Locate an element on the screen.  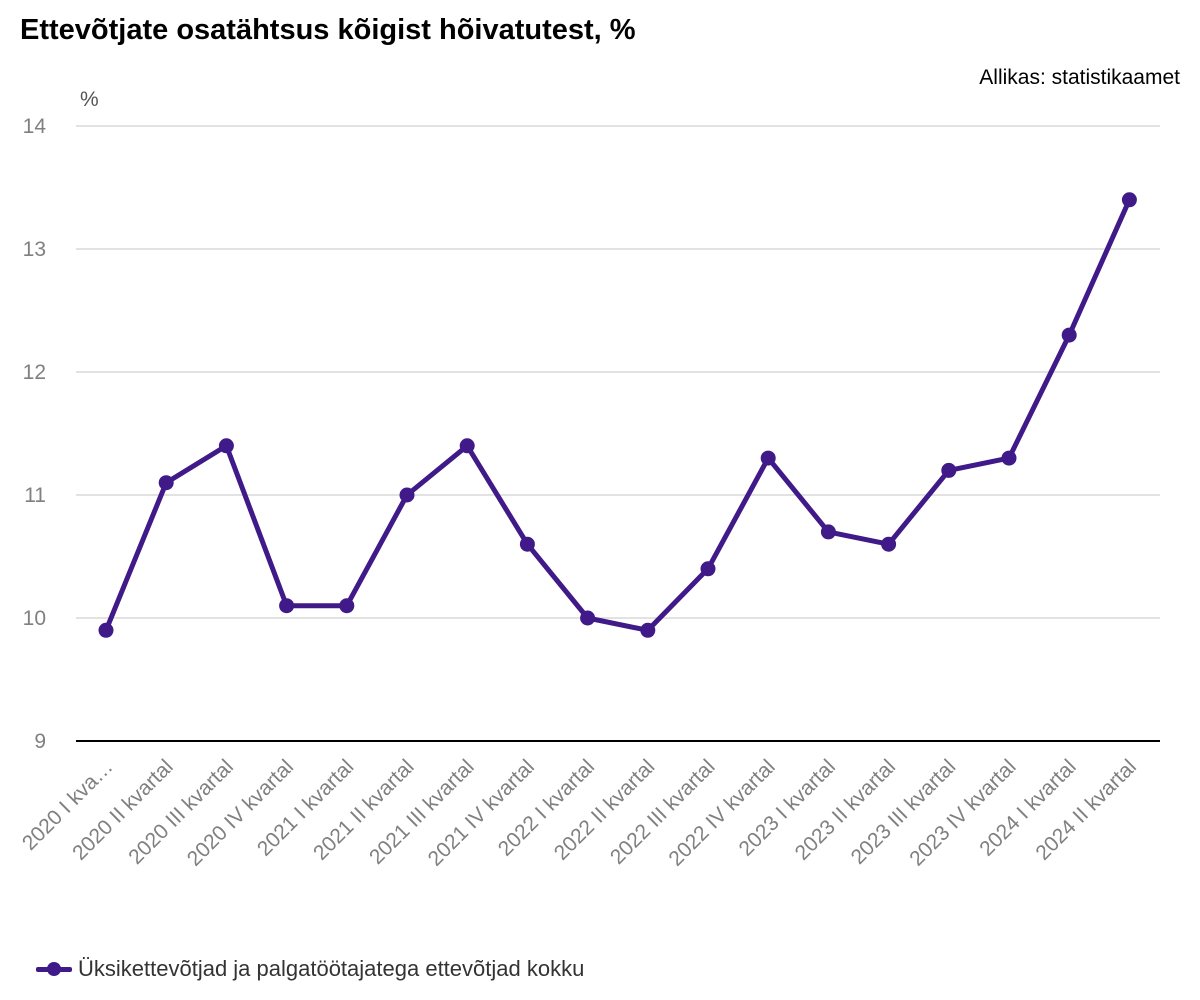
y-tick-label: 14 is located at coordinates (35, 126).